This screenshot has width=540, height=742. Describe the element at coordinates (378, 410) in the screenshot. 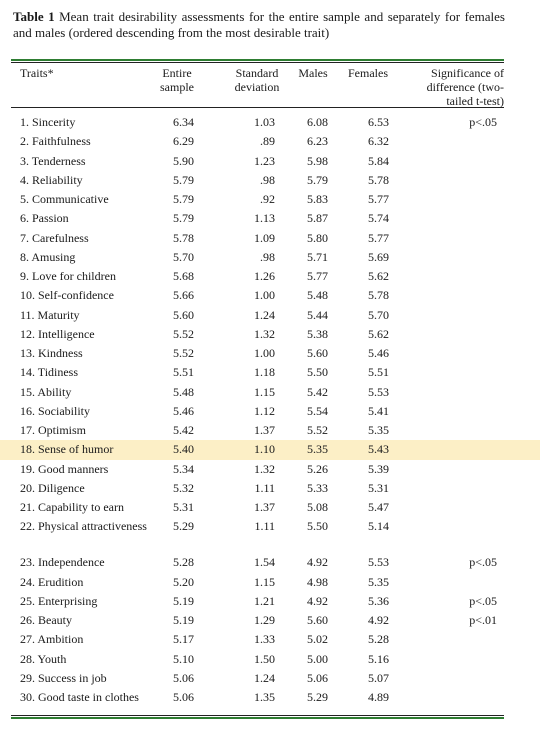

I see `cell-females: 5.41` at that location.